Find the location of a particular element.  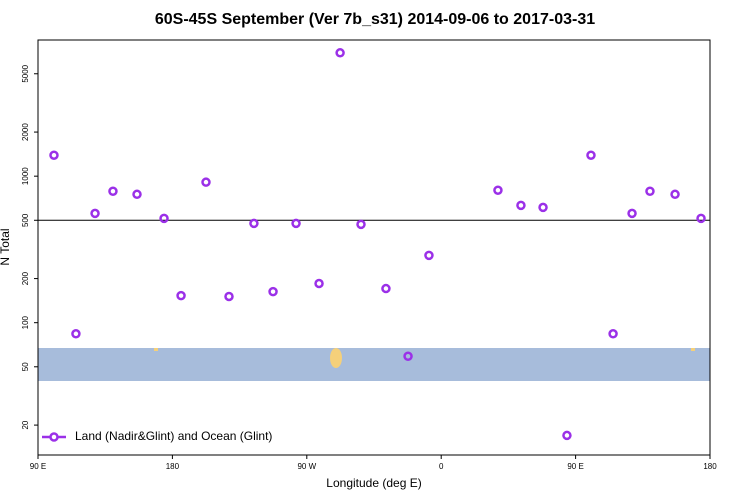

y-axis-label: N Total is located at coordinates (6, 246).